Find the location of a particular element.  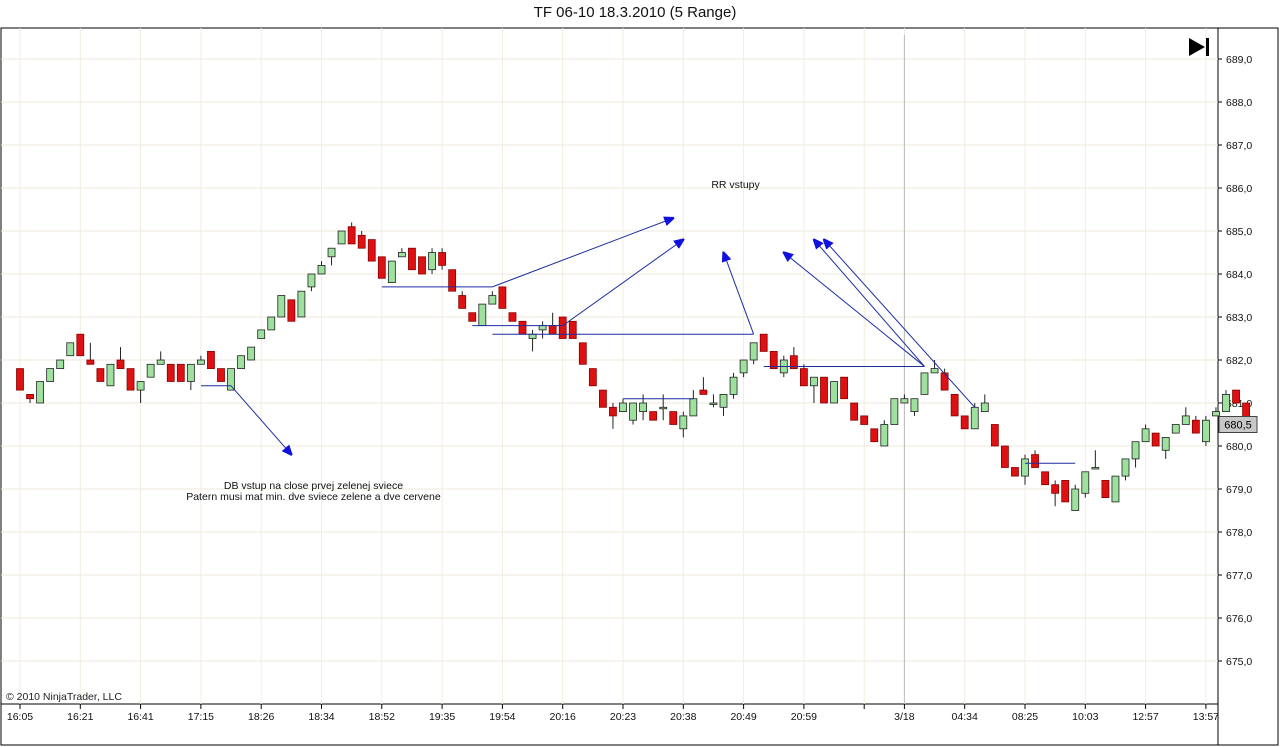

y-tick-label: 675,0 is located at coordinates (1239, 662).